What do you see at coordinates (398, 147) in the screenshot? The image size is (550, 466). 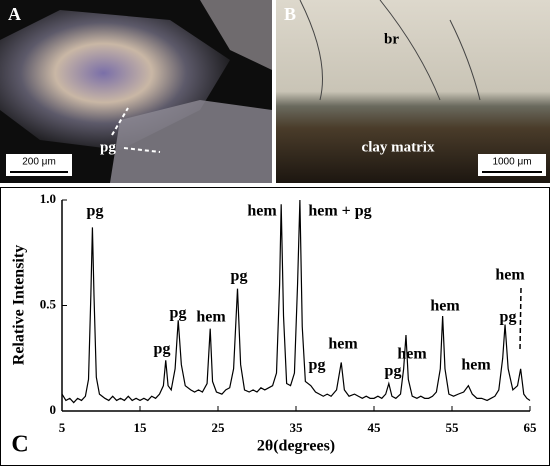 I see `annotation: clay matrix` at bounding box center [398, 147].